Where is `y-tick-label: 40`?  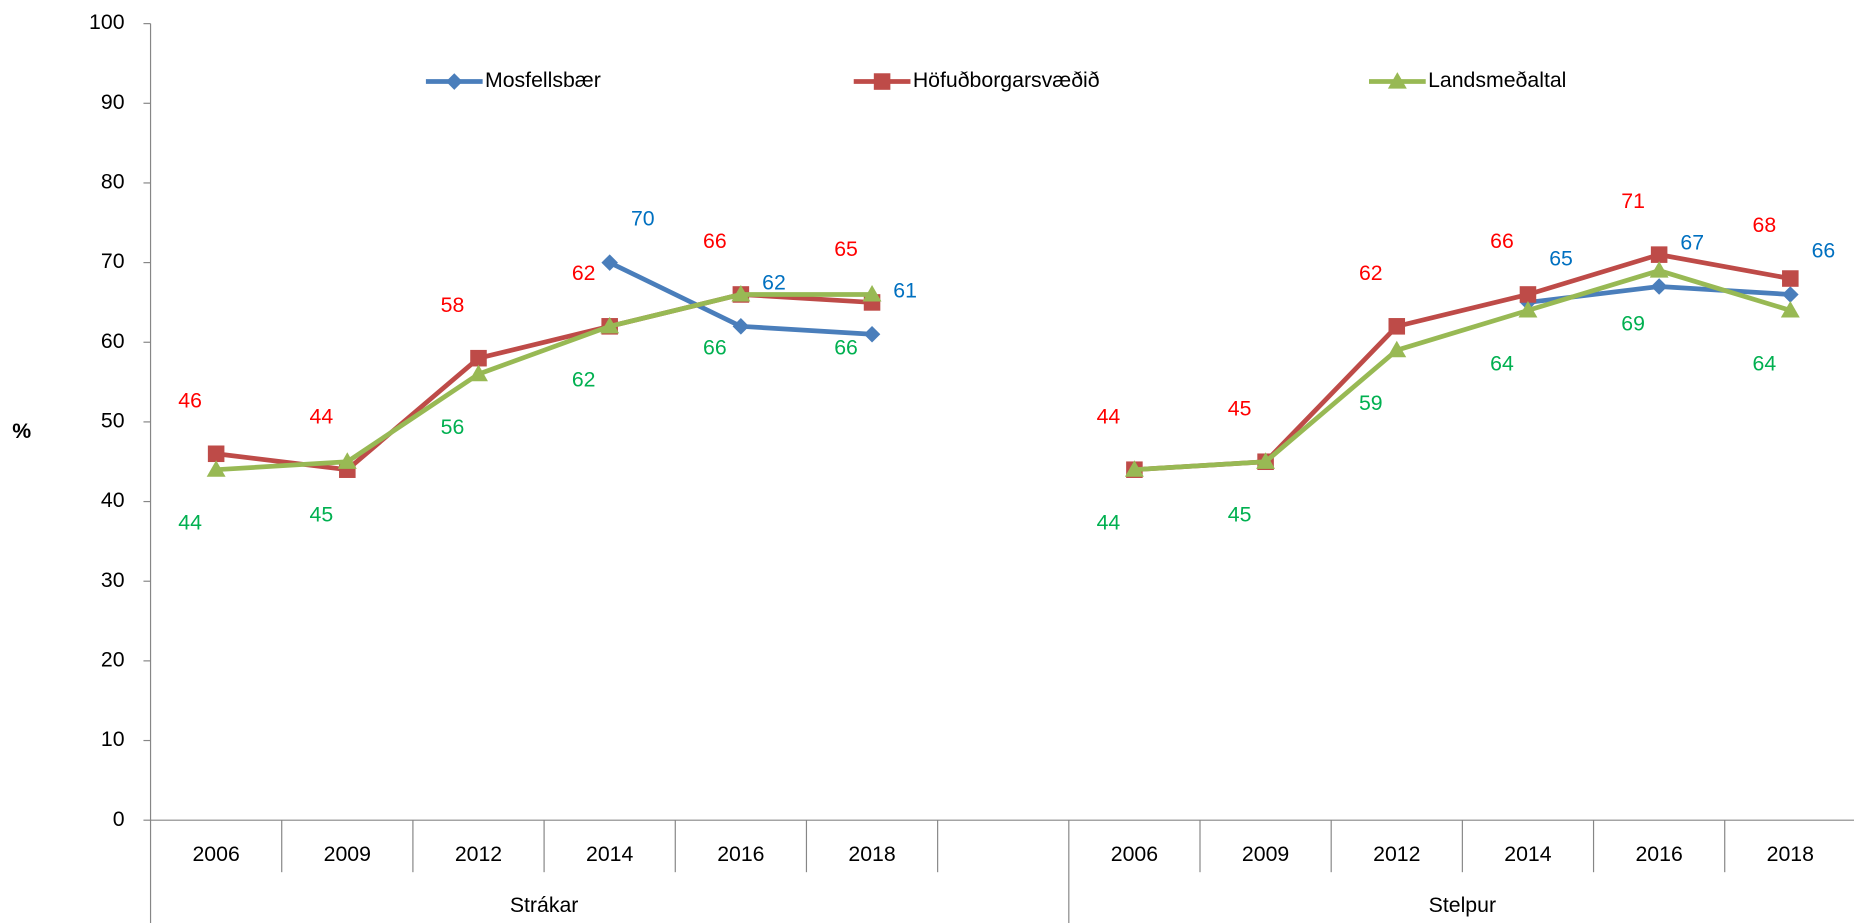 y-tick-label: 40 is located at coordinates (113, 500).